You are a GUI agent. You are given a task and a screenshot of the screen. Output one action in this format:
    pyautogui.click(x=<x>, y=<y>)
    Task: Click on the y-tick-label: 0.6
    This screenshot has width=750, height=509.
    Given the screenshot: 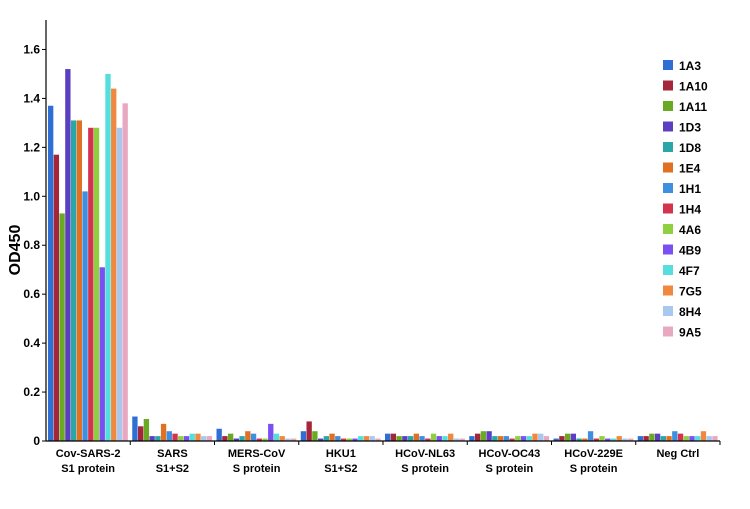 What is the action you would take?
    pyautogui.click(x=31, y=294)
    